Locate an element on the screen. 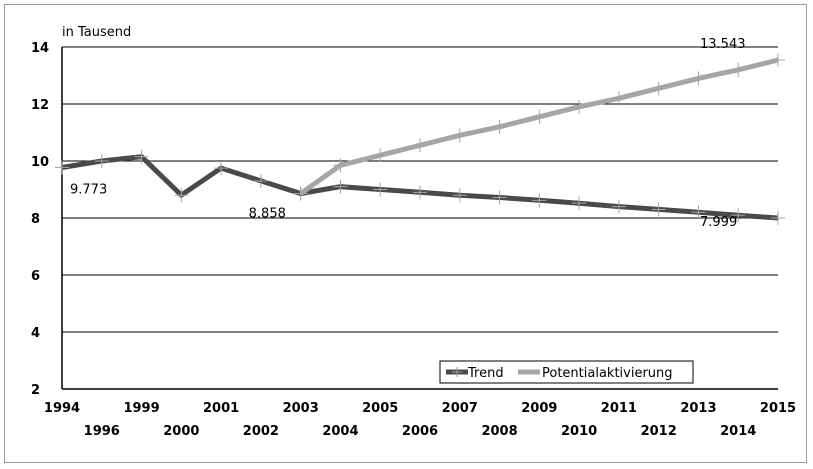 This screenshot has width=813, height=469. x-tick-label: 2000 is located at coordinates (181, 431).